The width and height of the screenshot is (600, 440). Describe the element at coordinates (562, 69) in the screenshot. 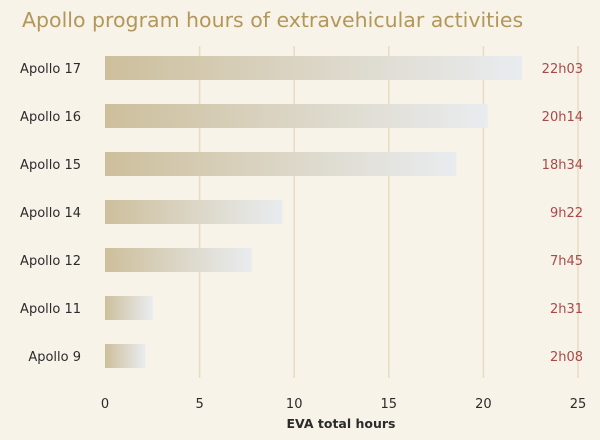

I see `value-label: 22h03` at that location.